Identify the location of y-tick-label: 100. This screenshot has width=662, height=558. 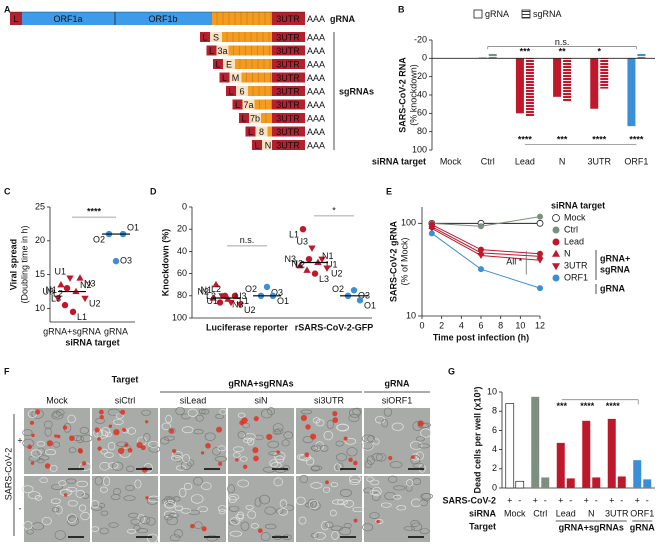
(419, 149).